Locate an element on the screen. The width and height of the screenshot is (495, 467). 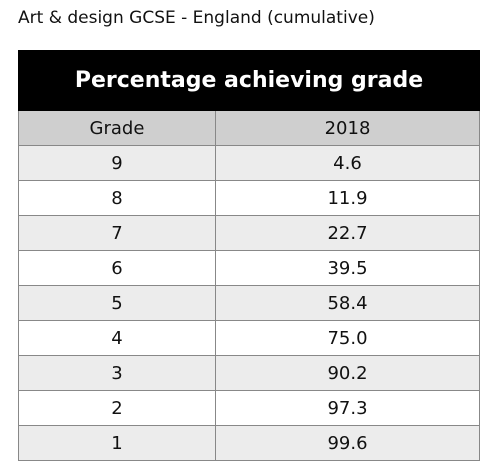
table-cell: 39.5 is located at coordinates (347, 268).